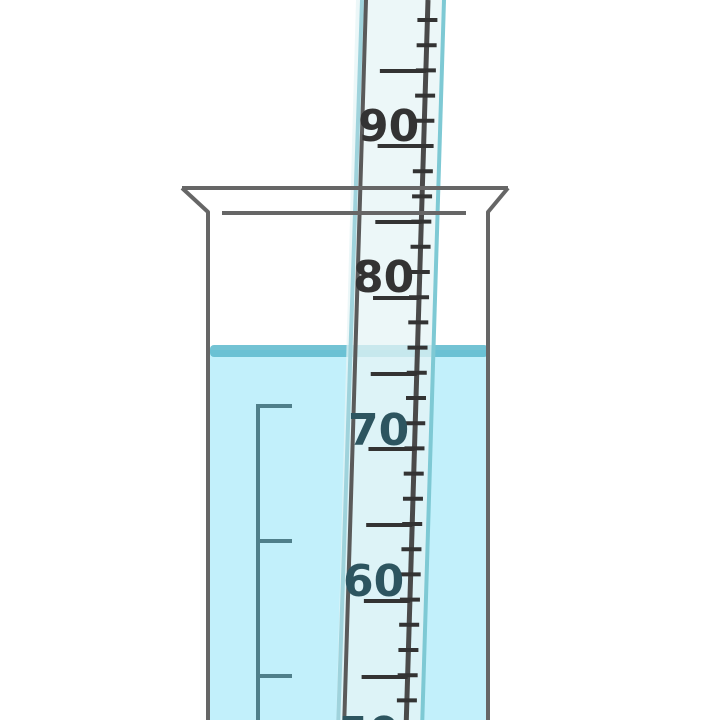 The height and width of the screenshot is (720, 720). Describe the element at coordinates (433, 360) in the screenshot. I see `thermometer-right-edge` at that location.